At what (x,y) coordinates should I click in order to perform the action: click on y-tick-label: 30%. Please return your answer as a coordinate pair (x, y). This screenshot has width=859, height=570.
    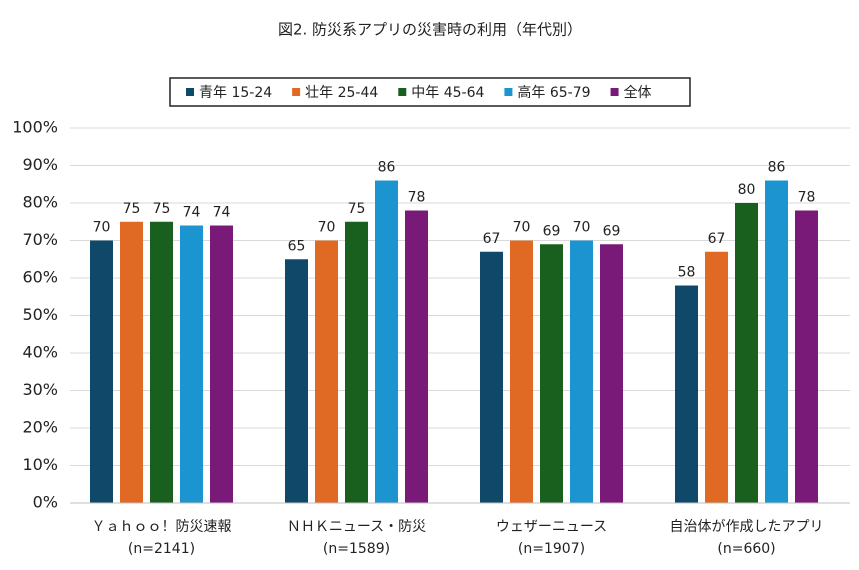
    Looking at the image, I should click on (40, 389).